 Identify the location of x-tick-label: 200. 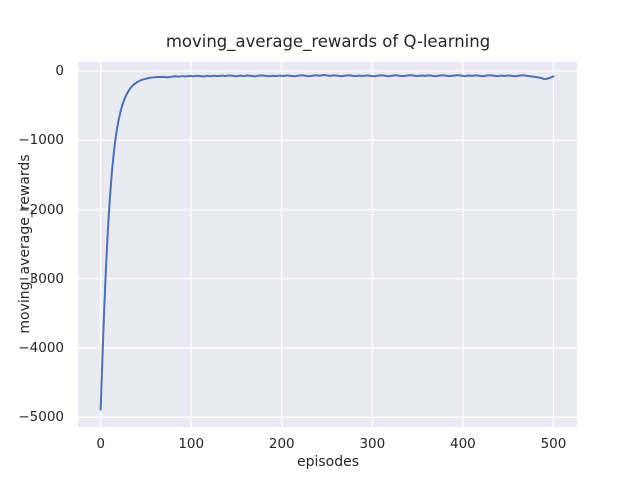
(281, 444).